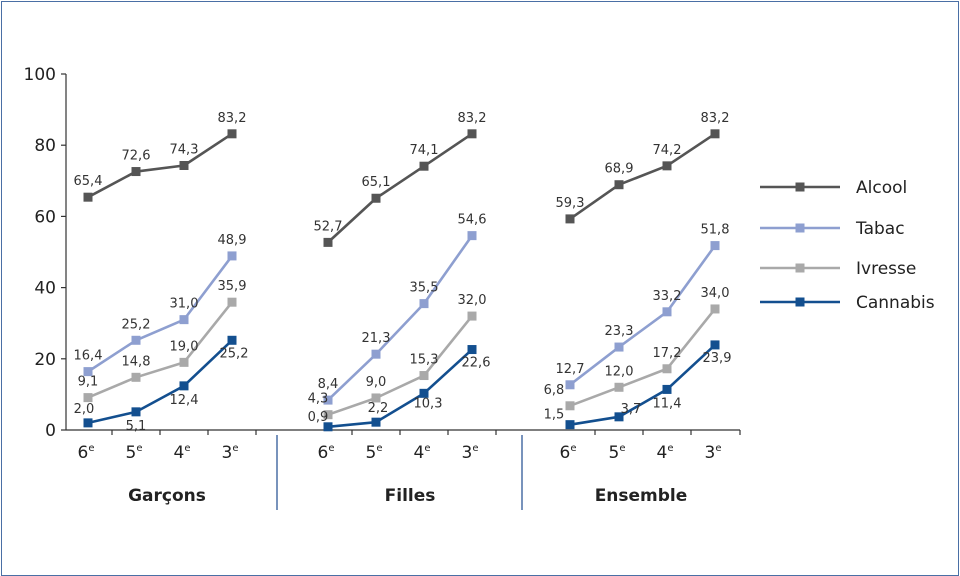 This screenshot has width=960, height=576. Describe the element at coordinates (886, 269) in the screenshot. I see `legend-label: Ivresse` at that location.